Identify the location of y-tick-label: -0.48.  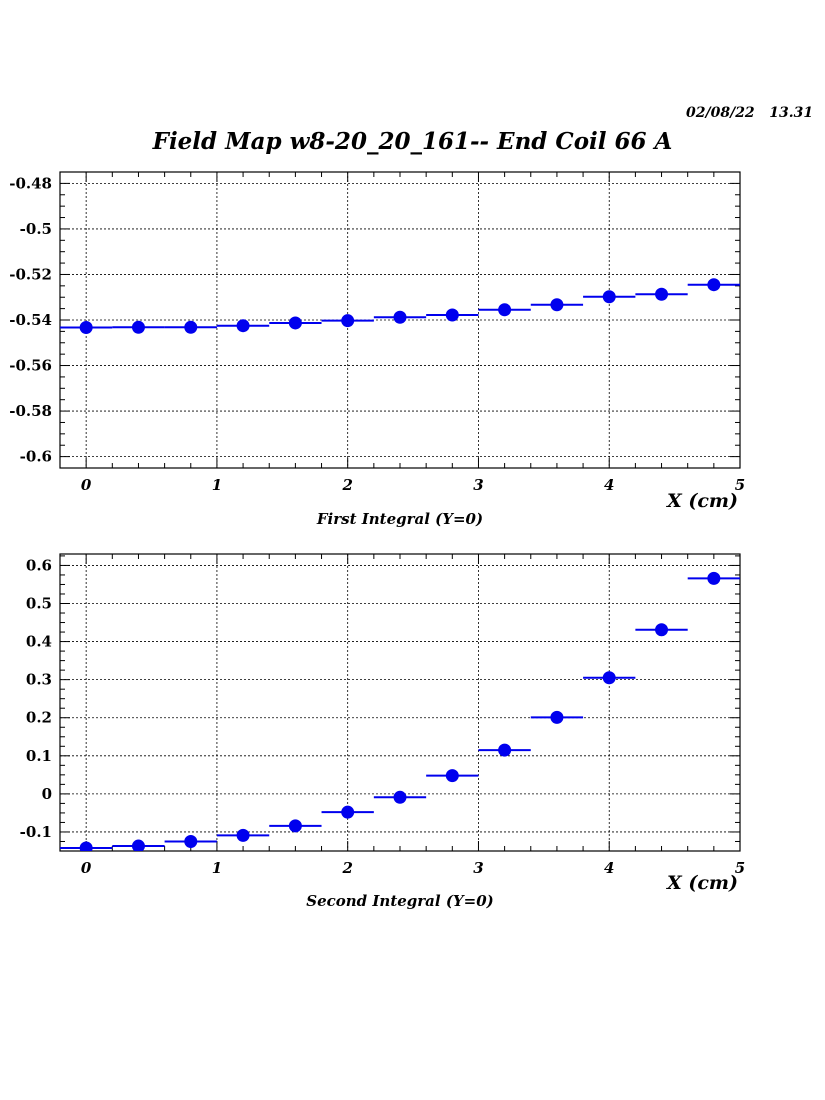
(30, 183).